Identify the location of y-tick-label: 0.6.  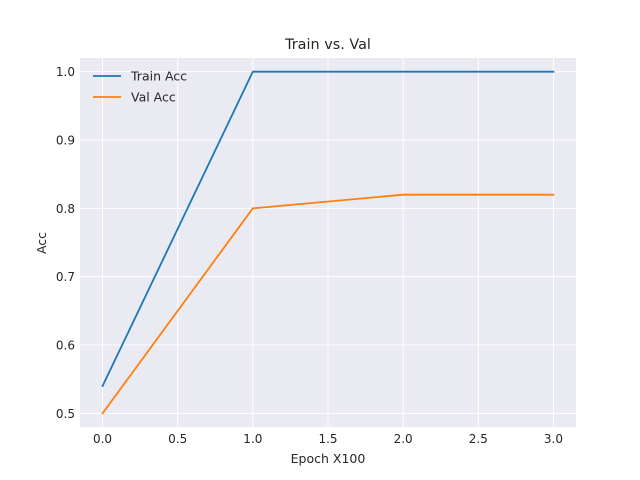
(65, 346).